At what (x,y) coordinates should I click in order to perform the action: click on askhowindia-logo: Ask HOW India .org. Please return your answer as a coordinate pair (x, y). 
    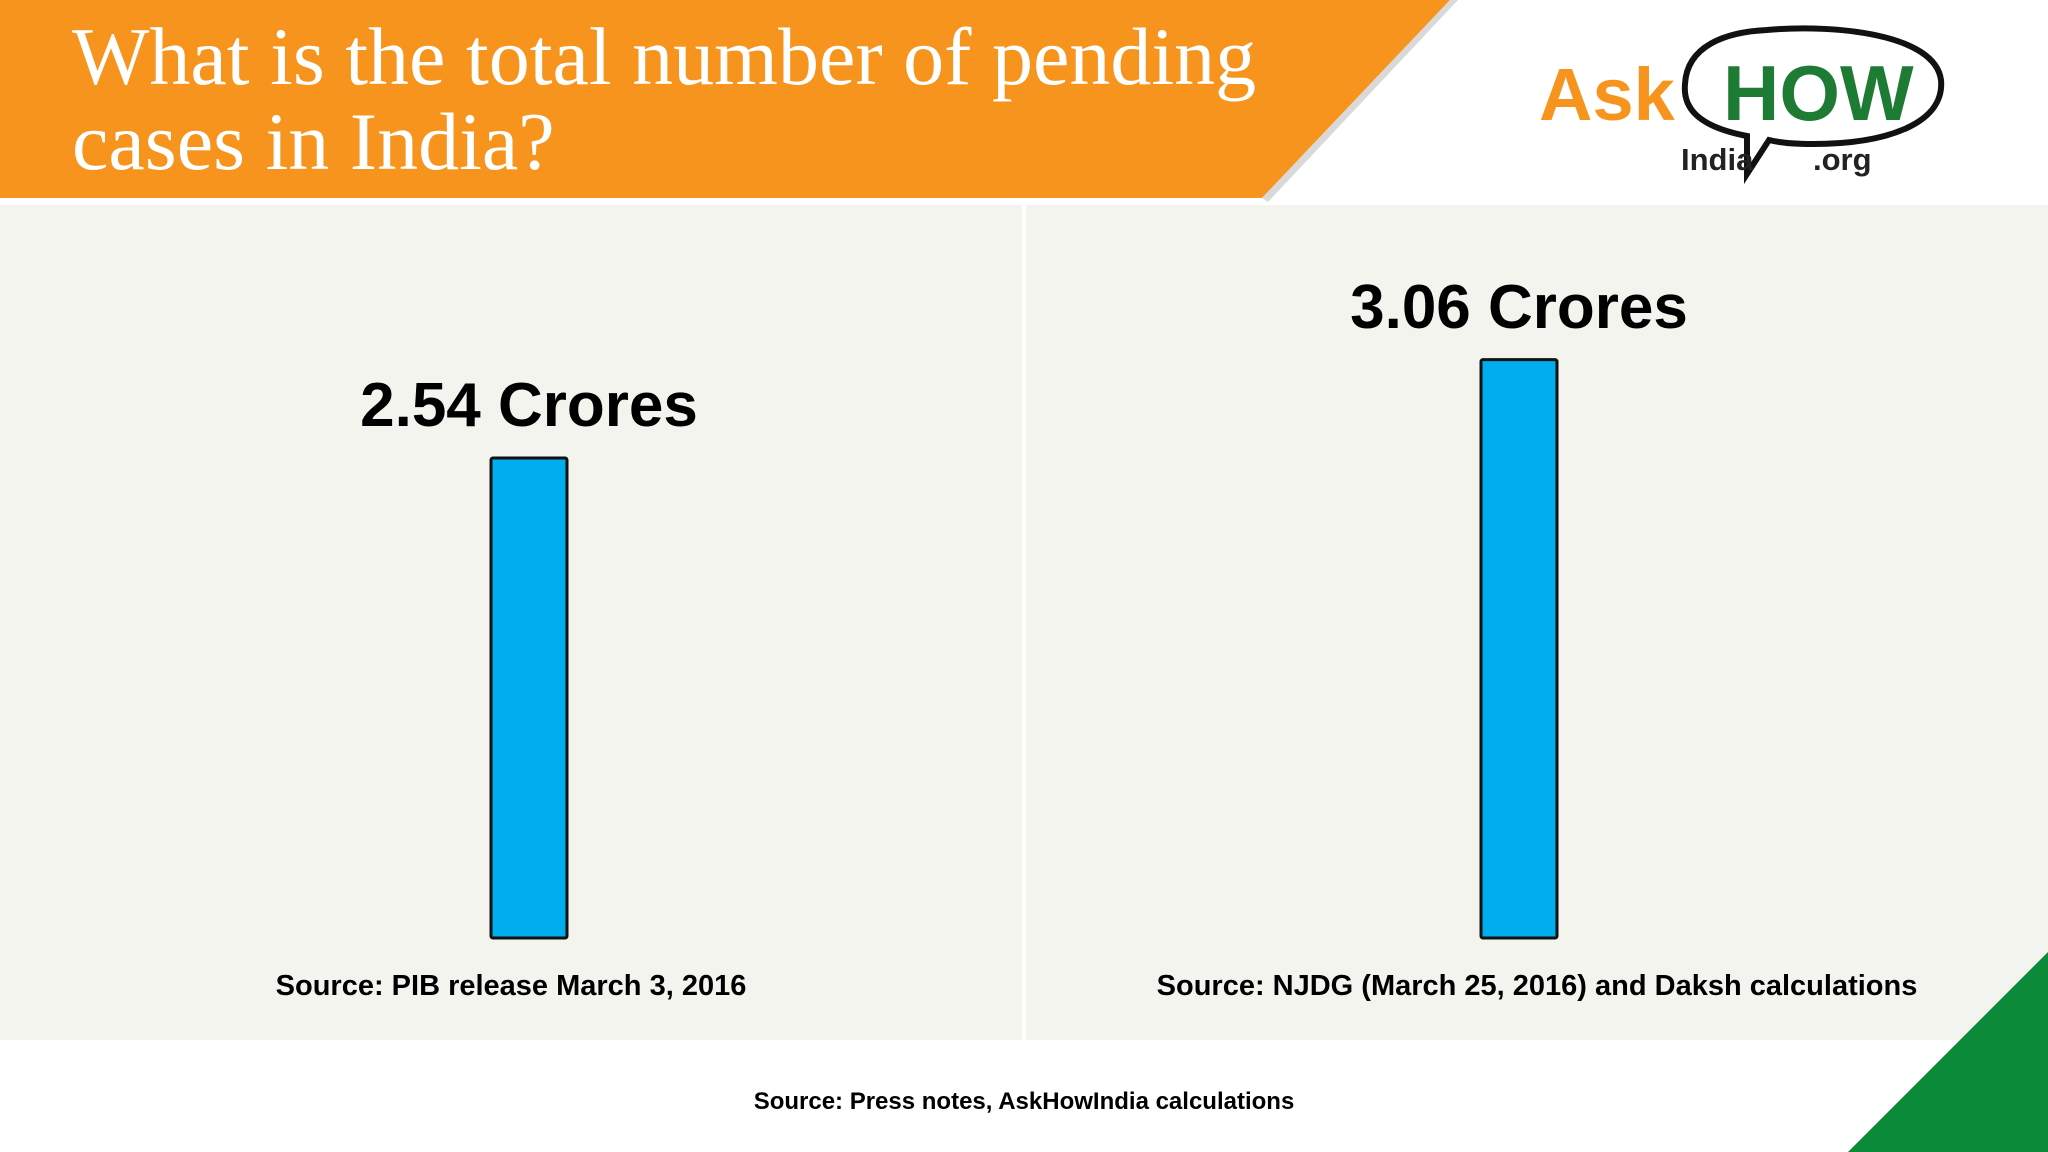
    Looking at the image, I should click on (1741, 103).